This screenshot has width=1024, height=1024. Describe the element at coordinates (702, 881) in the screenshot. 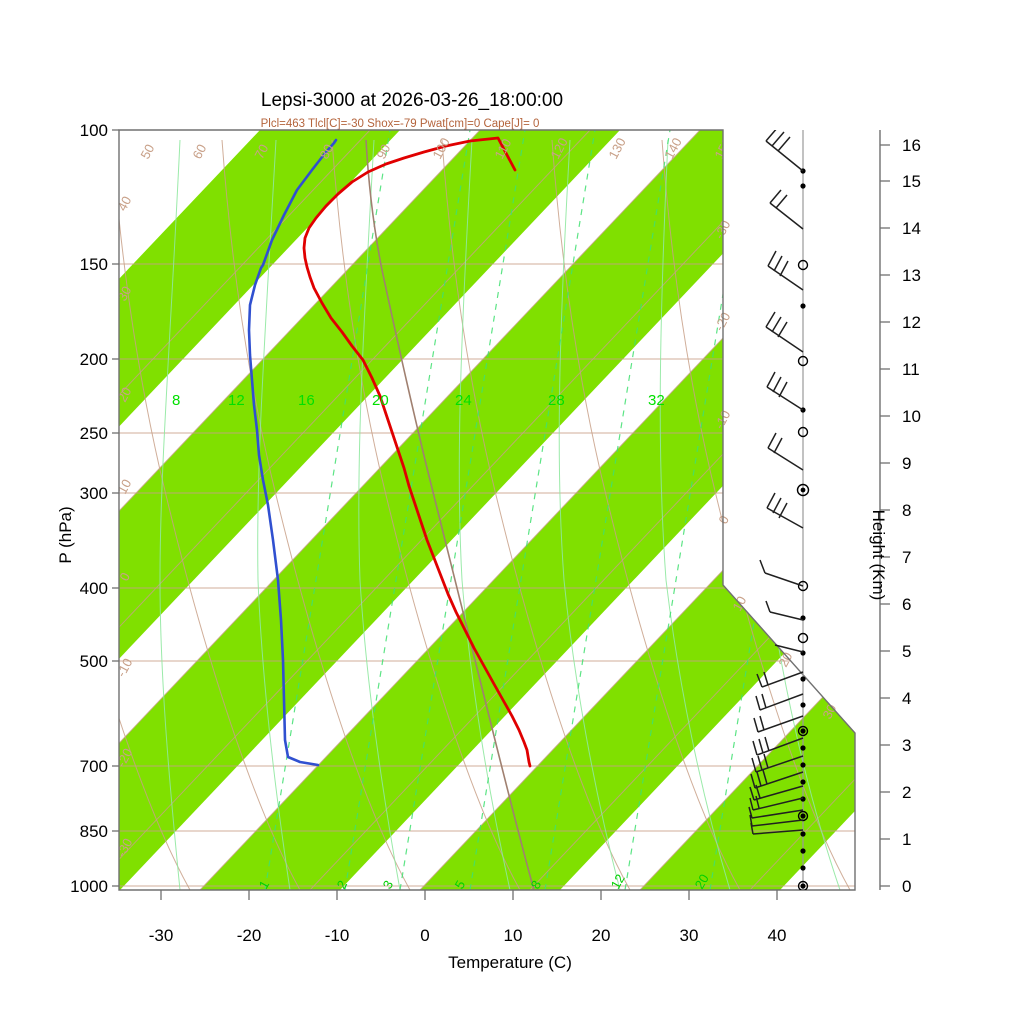

I see `mix-bottom-label-20: 20` at that location.